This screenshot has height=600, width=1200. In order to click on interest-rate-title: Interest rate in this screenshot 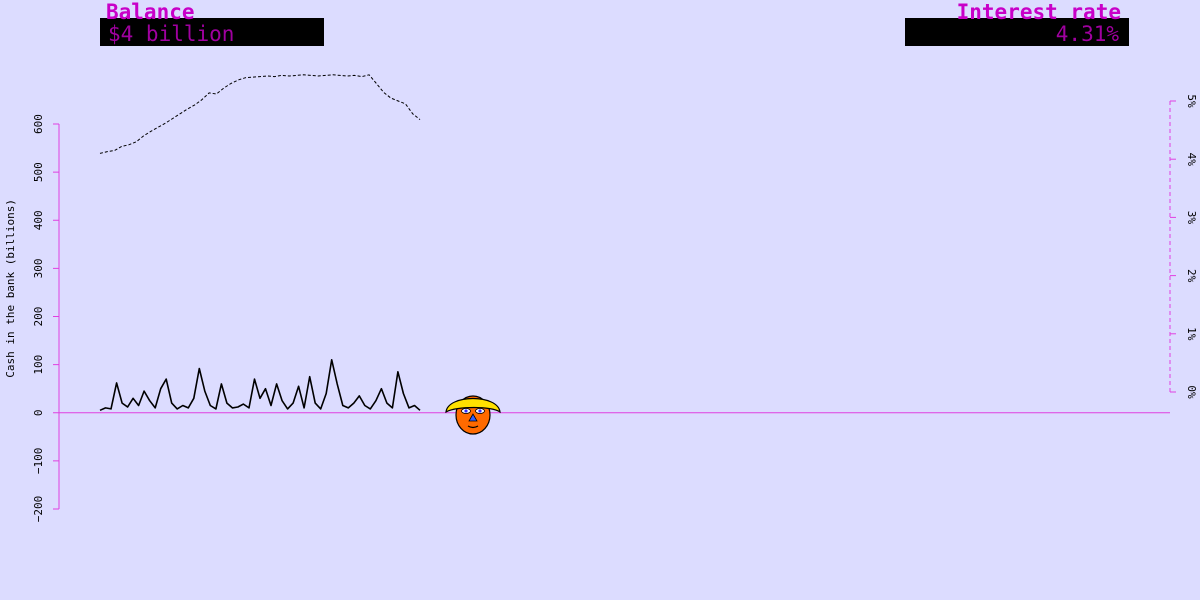, I will do `click(1038, 12)`.